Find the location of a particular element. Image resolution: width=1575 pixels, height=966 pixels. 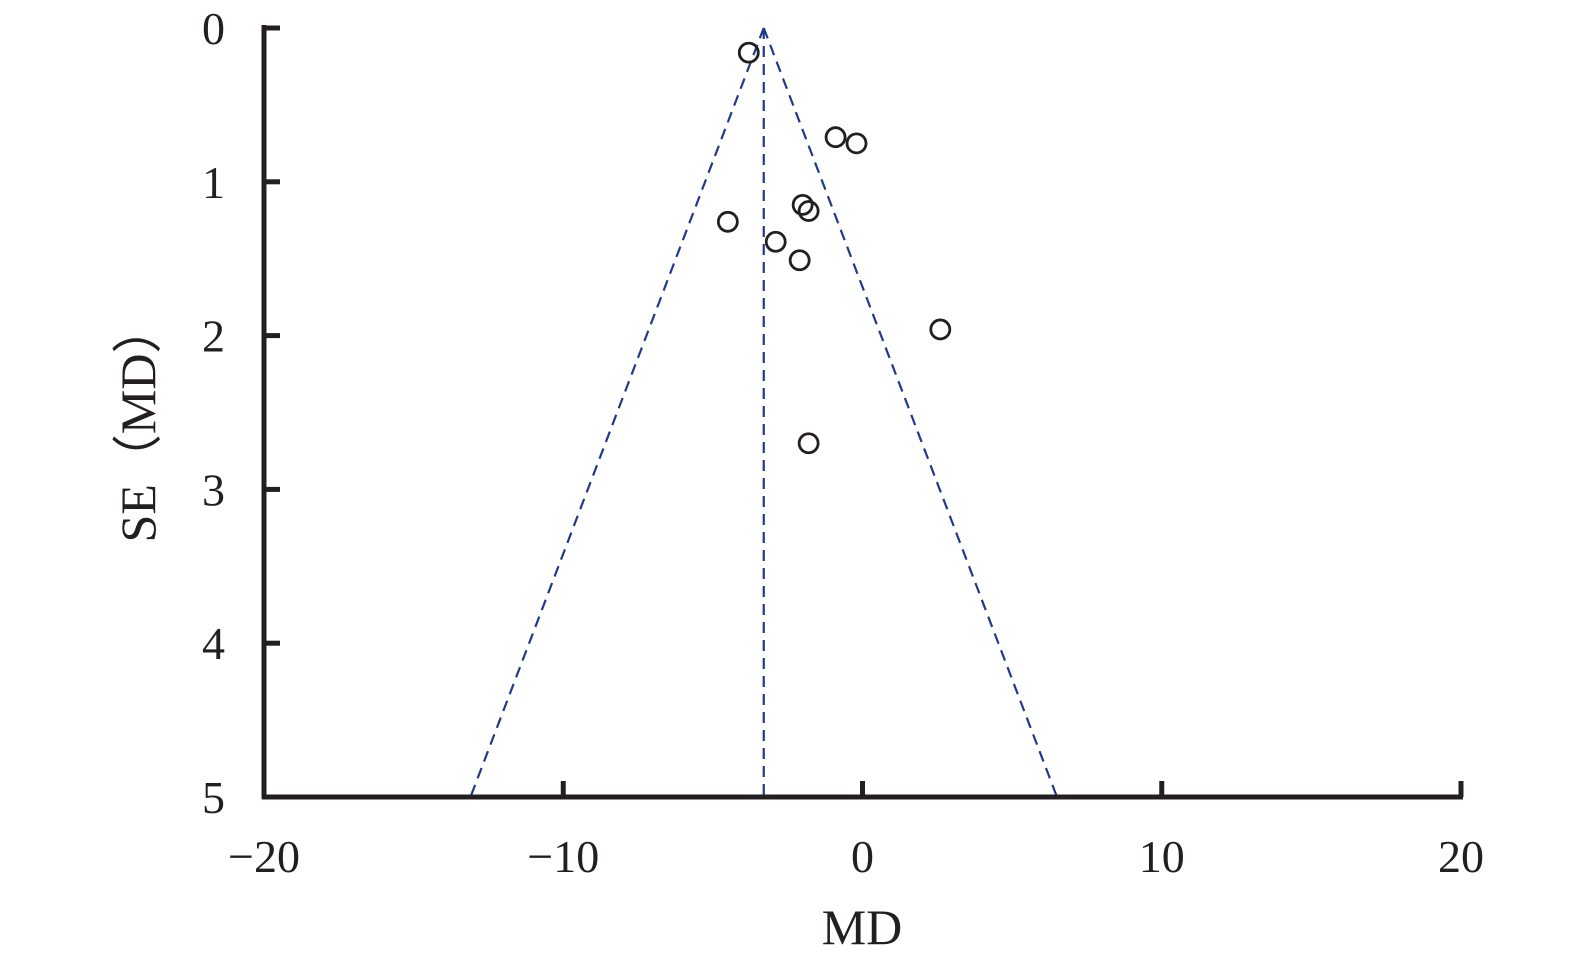

x-tick-label: 10 is located at coordinates (1162, 856).